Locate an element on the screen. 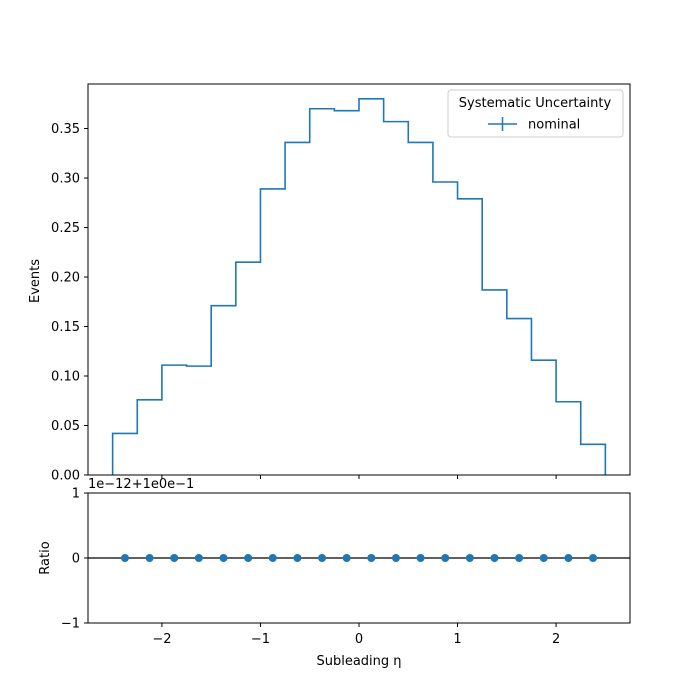  y-tick-label: 0.10 is located at coordinates (65, 377).